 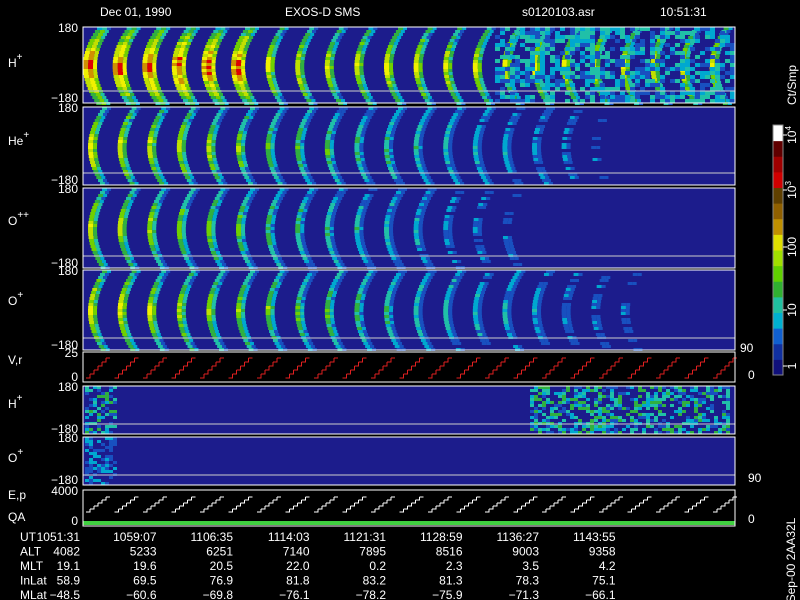 What do you see at coordinates (409, 410) in the screenshot?
I see `panel-frame` at bounding box center [409, 410].